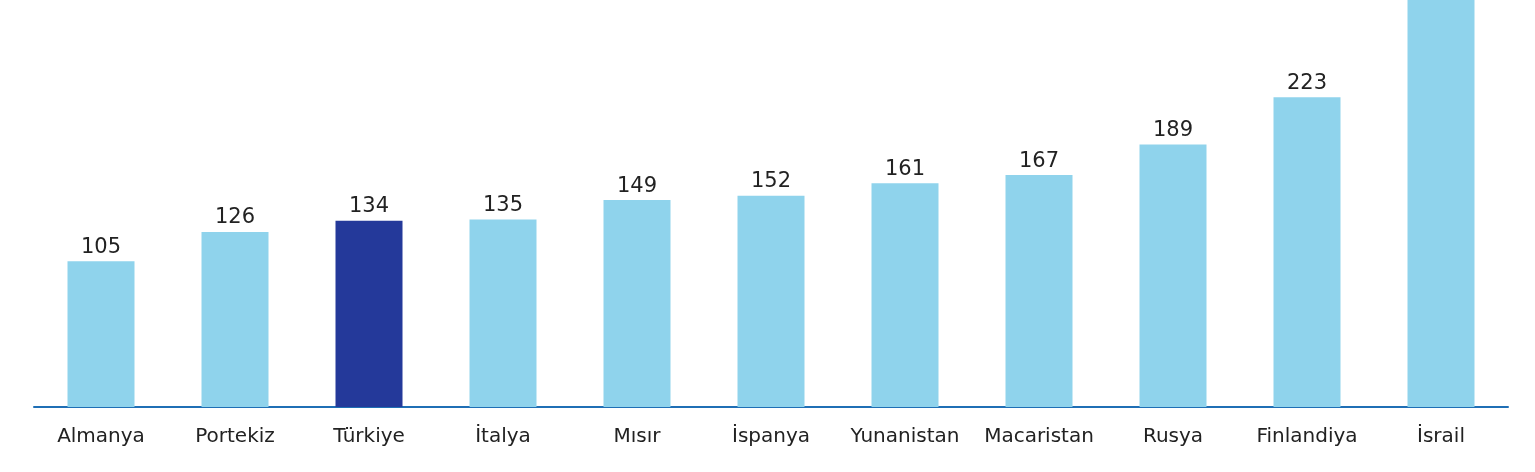 The image size is (1535, 472). What do you see at coordinates (904, 435) in the screenshot?
I see `x-tick-label: Yunanistan` at bounding box center [904, 435].